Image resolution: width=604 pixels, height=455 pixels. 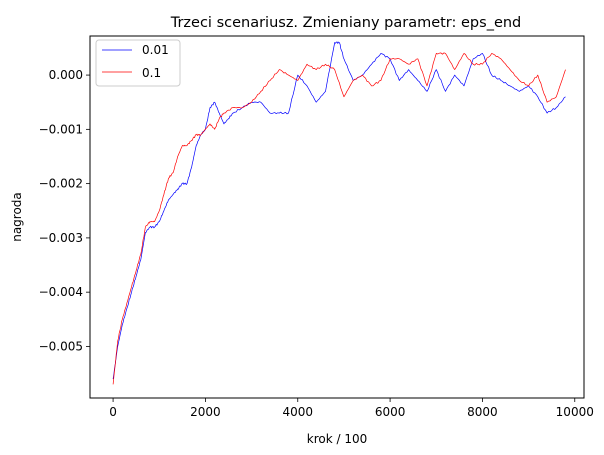 I want to click on legend-box, so click(x=138, y=63).